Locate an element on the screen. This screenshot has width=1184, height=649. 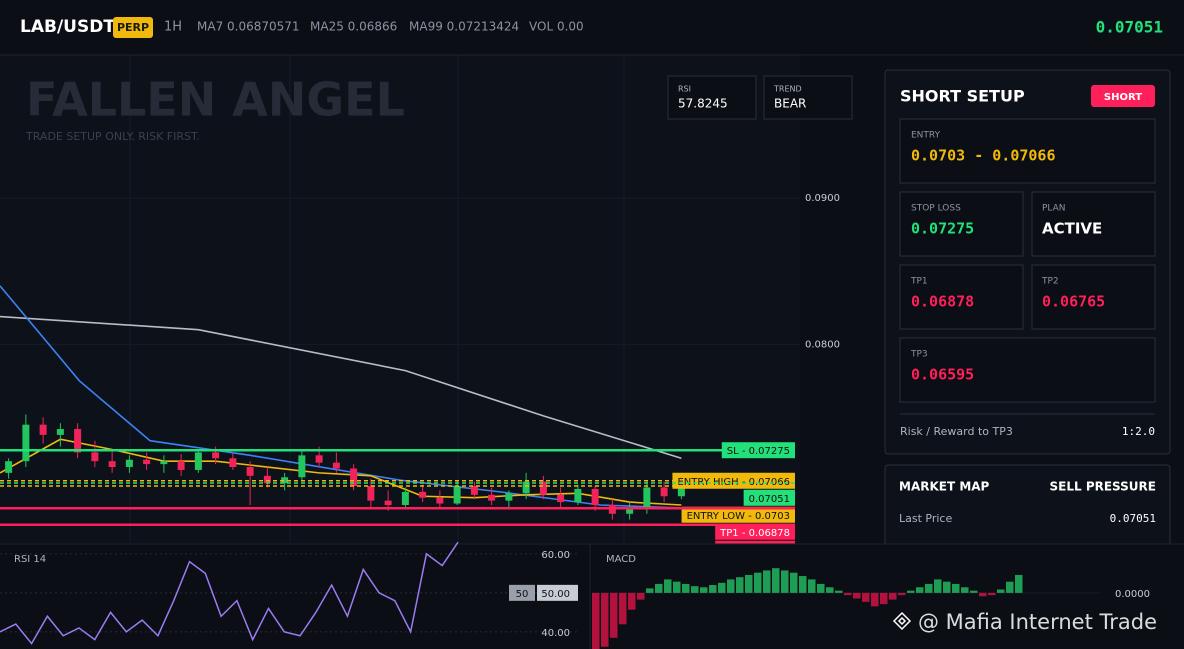
y-tick-label: 40.00 is located at coordinates (555, 633).